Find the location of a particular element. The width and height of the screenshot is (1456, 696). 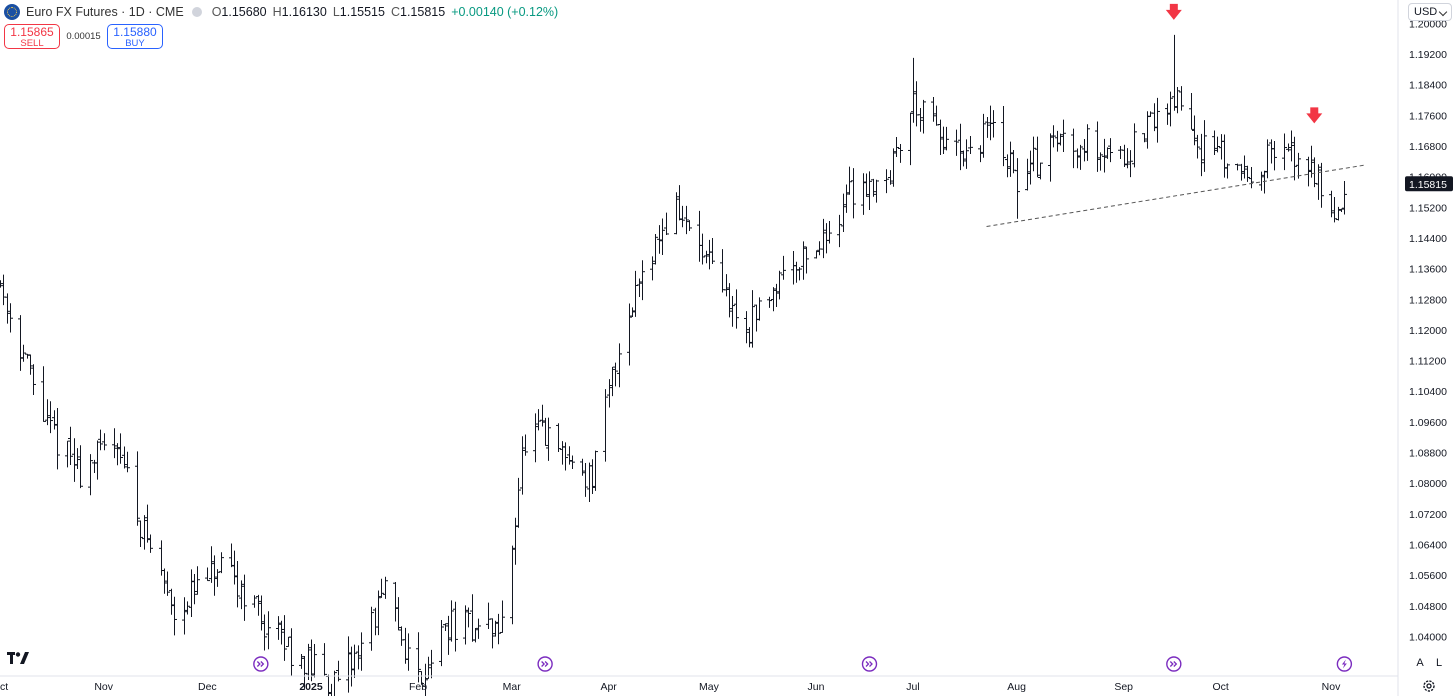

trendline is located at coordinates (1175, 195).